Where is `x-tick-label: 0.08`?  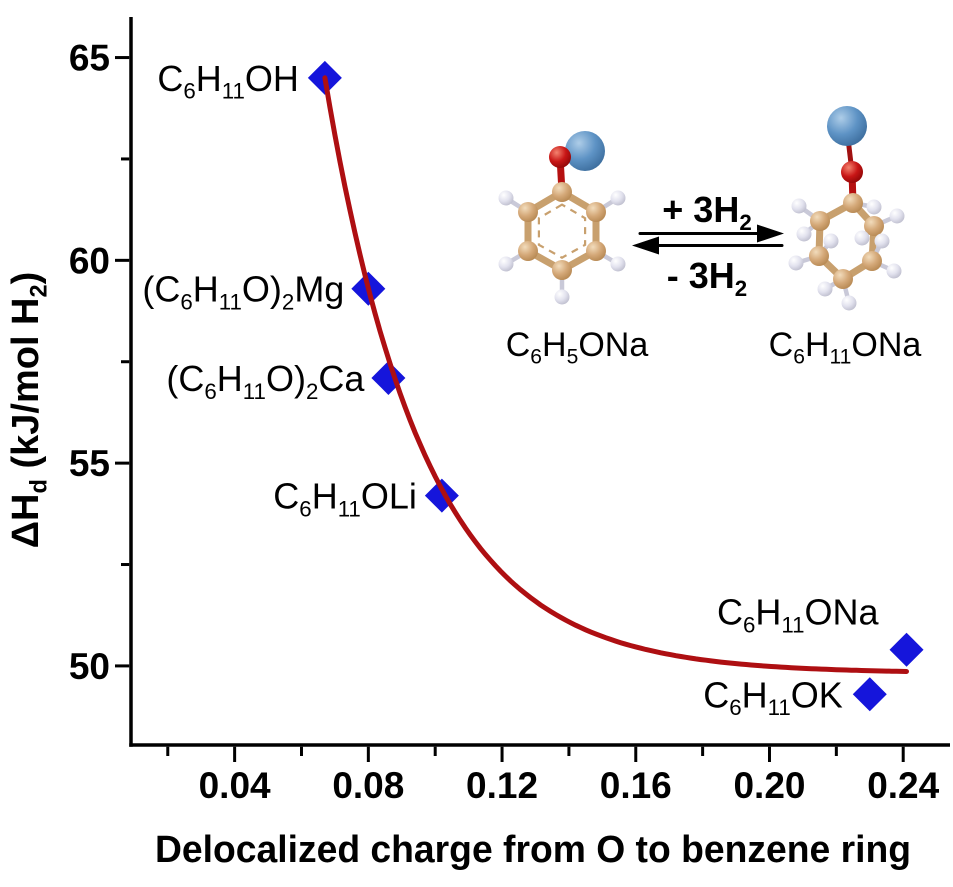 x-tick-label: 0.08 is located at coordinates (368, 785).